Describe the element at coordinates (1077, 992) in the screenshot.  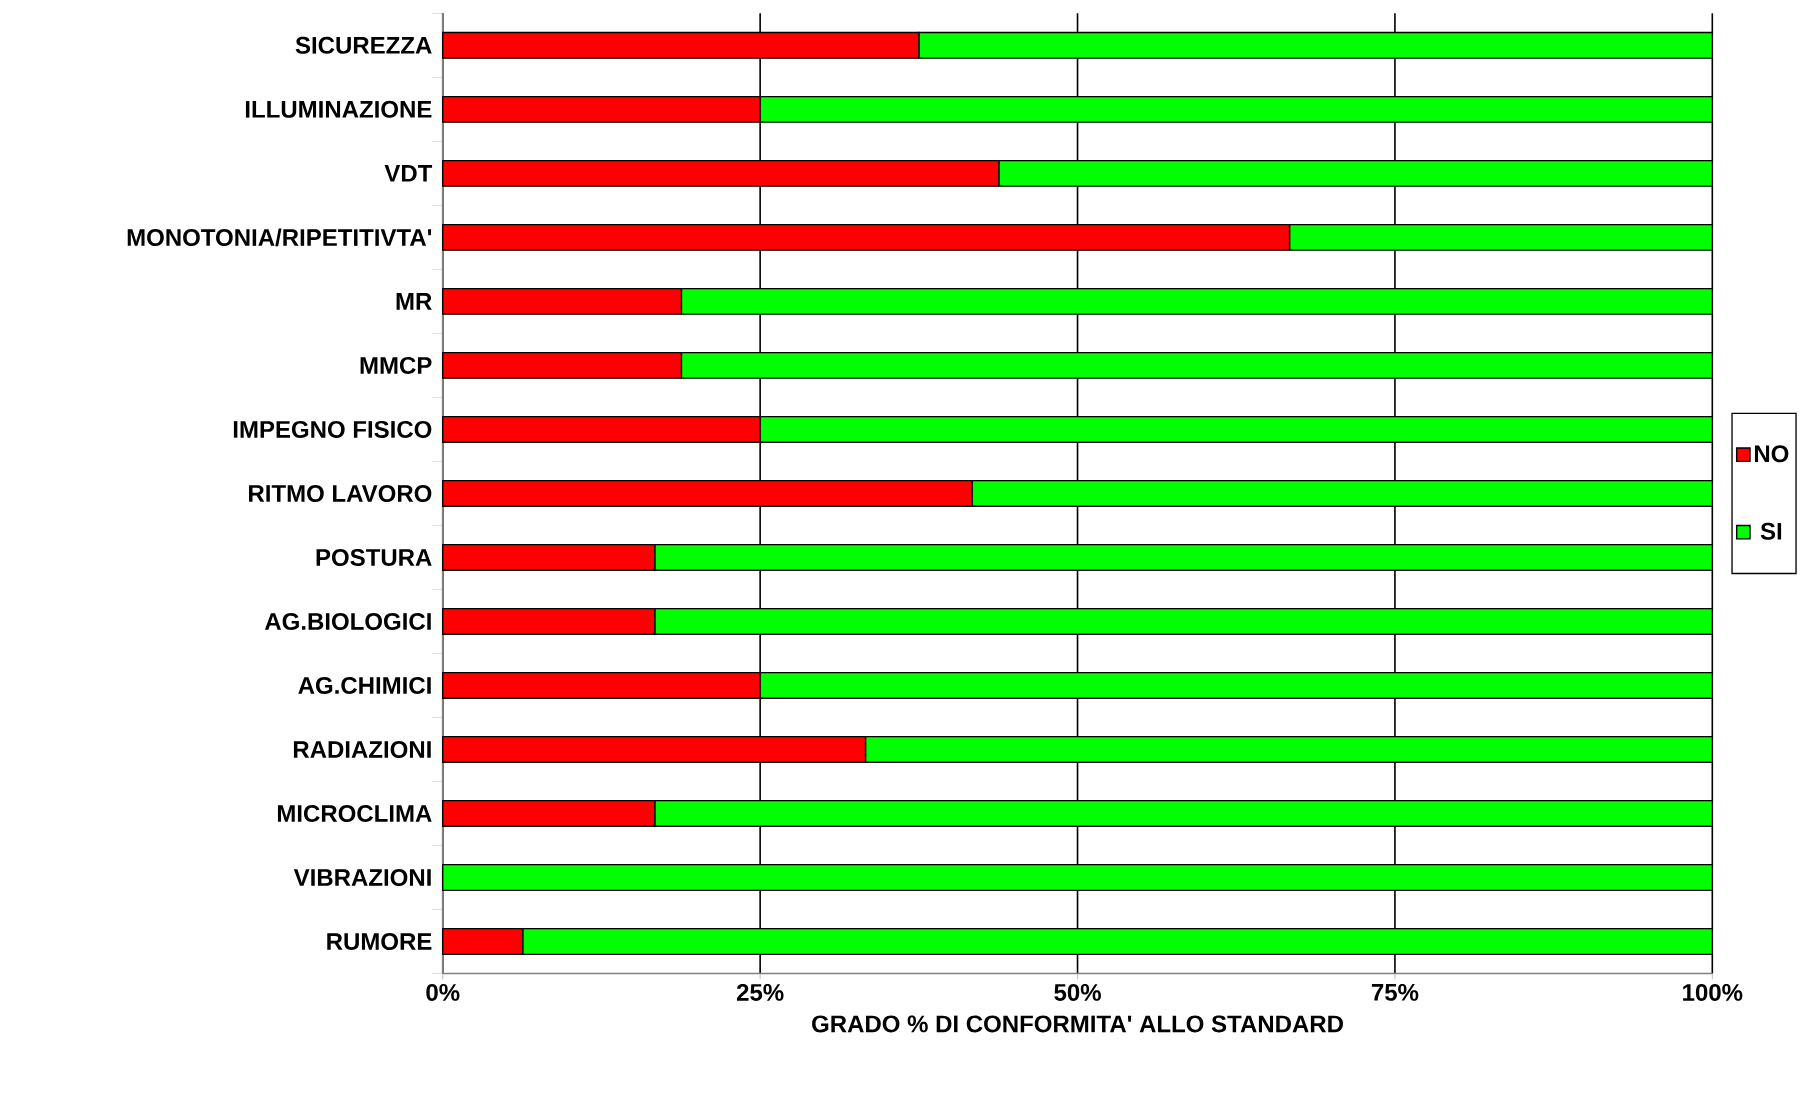
I see `x-tick-label: 50%` at that location.